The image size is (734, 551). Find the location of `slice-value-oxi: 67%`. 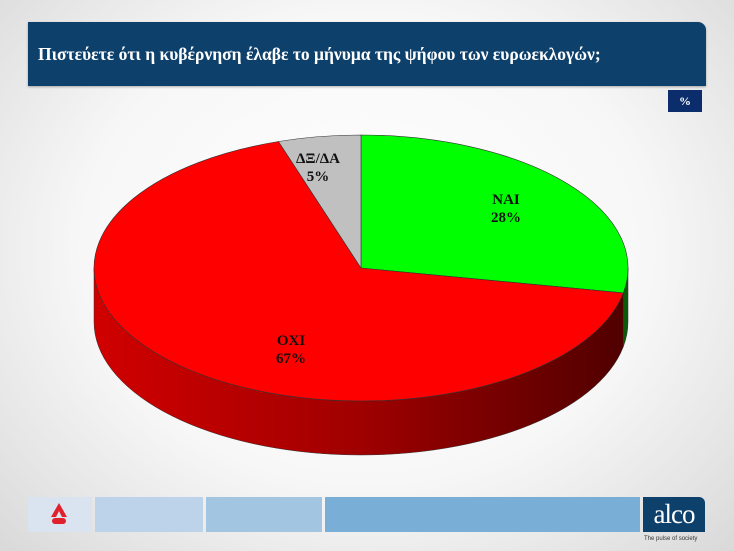

slice-value-oxi: 67% is located at coordinates (291, 359).